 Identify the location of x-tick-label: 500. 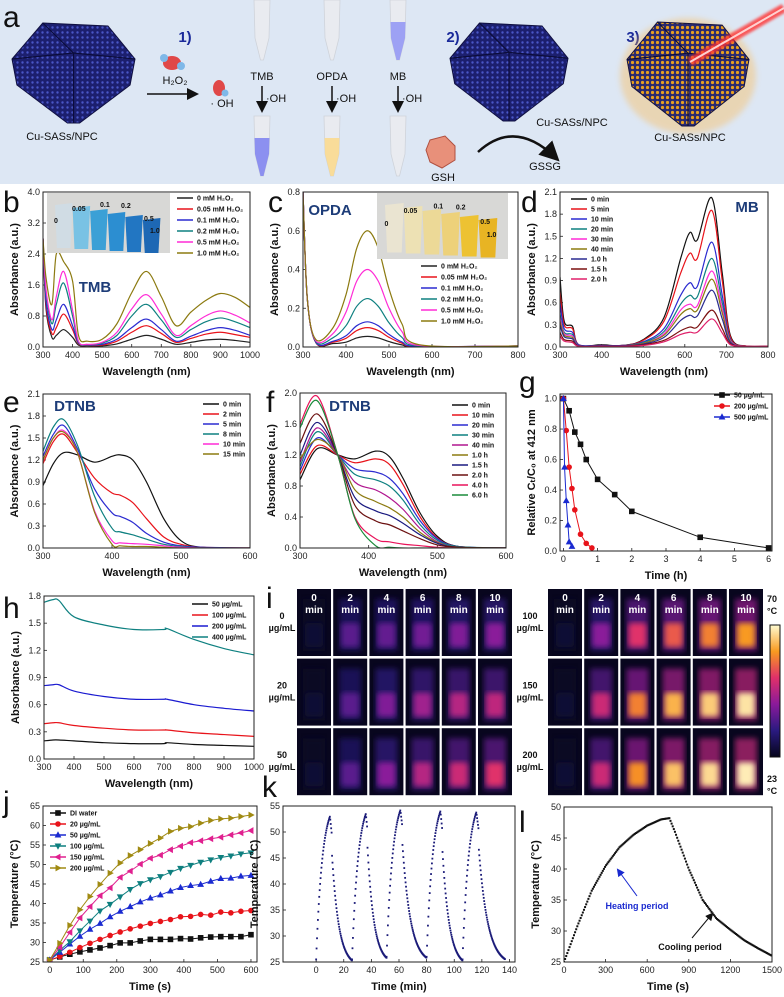
(388, 355).